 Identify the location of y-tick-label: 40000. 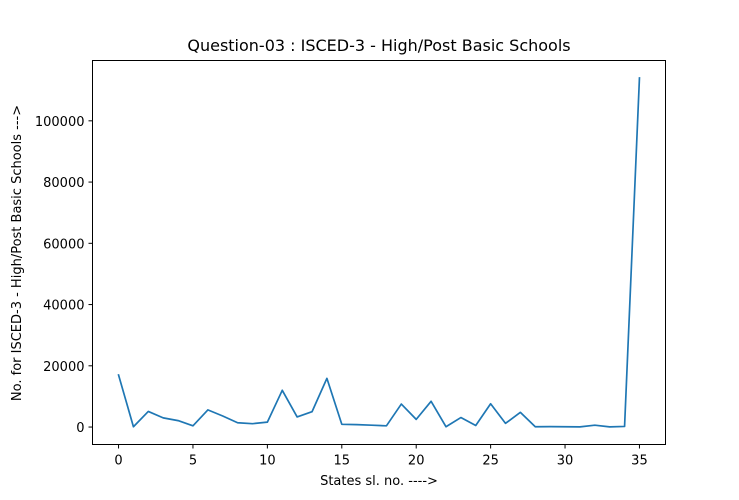
(63, 306).